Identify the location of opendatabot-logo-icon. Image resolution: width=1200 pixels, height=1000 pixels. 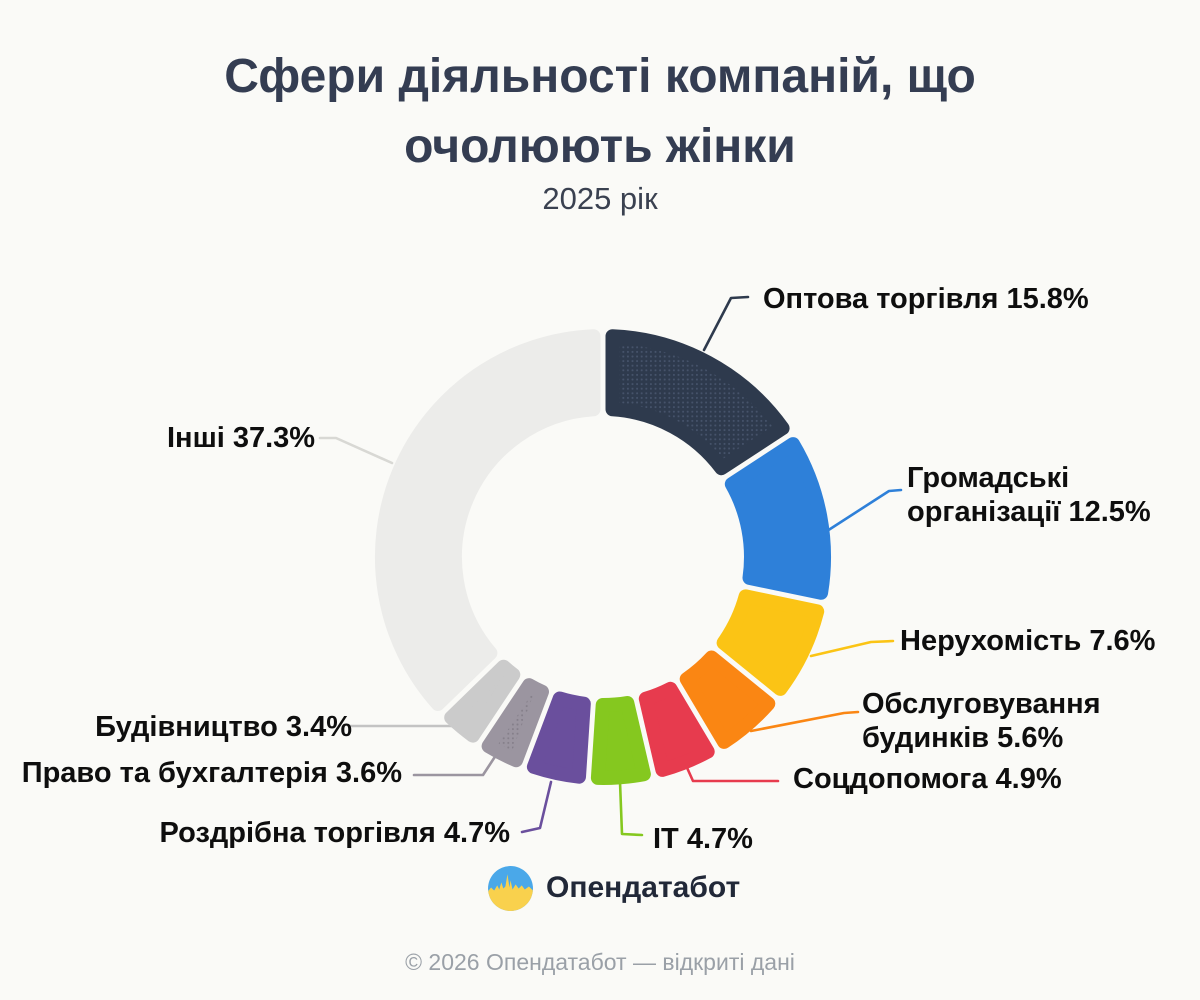
(510, 888).